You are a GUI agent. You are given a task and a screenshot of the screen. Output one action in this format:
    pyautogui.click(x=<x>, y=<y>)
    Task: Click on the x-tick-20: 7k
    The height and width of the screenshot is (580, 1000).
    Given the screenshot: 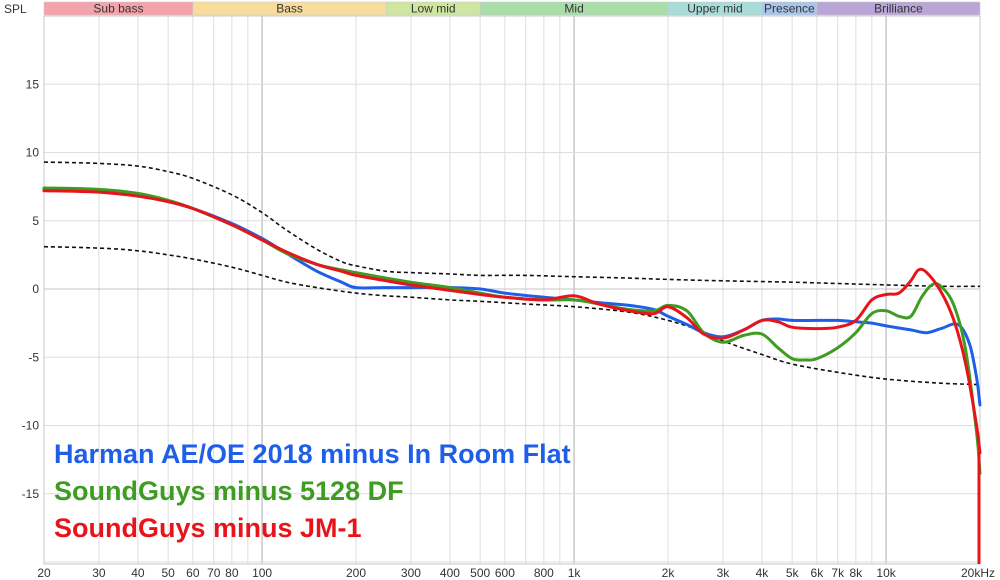 What is the action you would take?
    pyautogui.click(x=838, y=573)
    